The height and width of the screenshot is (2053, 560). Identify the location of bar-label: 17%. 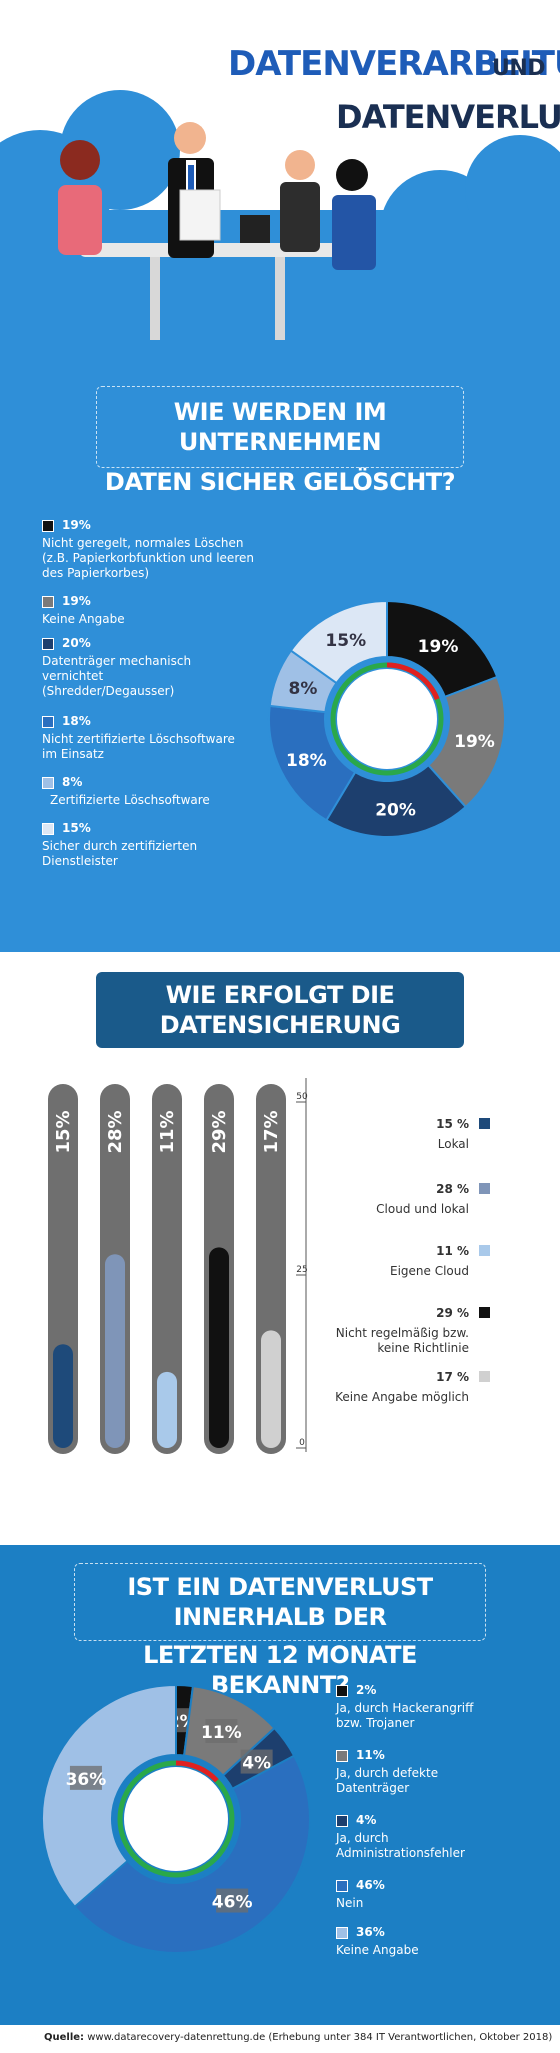
(271, 1131).